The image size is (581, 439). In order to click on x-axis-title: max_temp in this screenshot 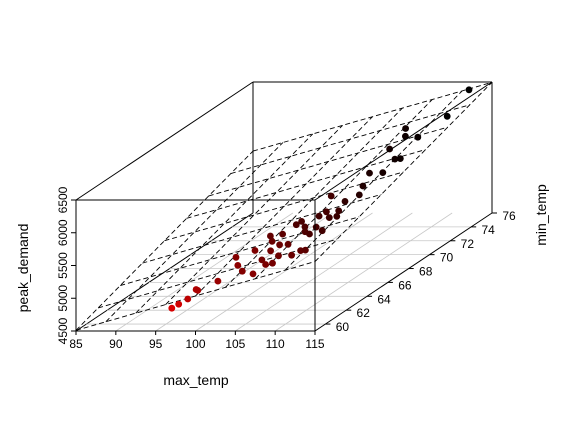, I will do `click(196, 380)`.